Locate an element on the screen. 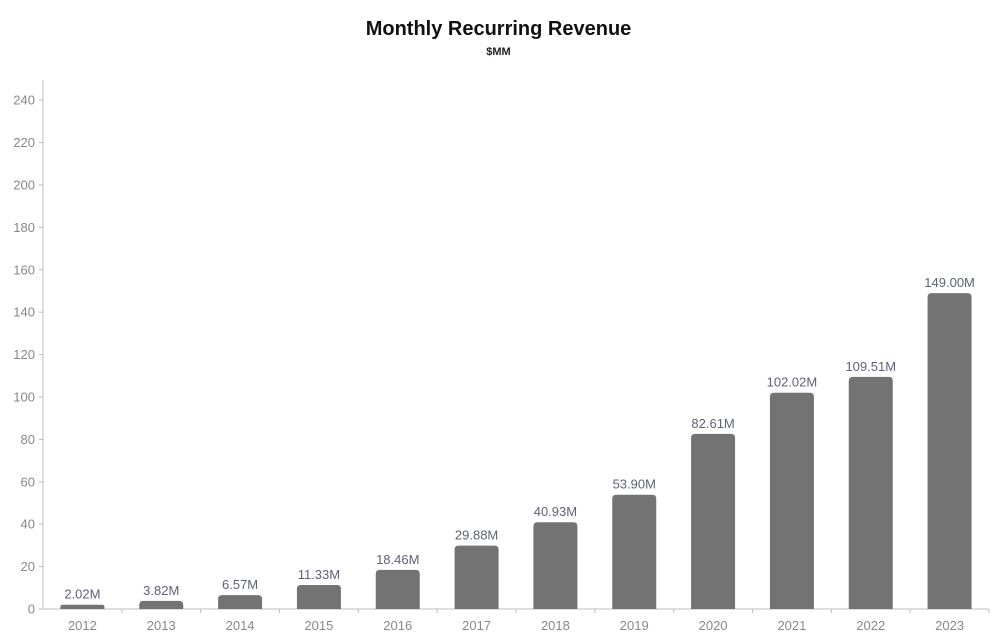 The image size is (997, 641). x-tick-label-2020: 2020 is located at coordinates (713, 625).